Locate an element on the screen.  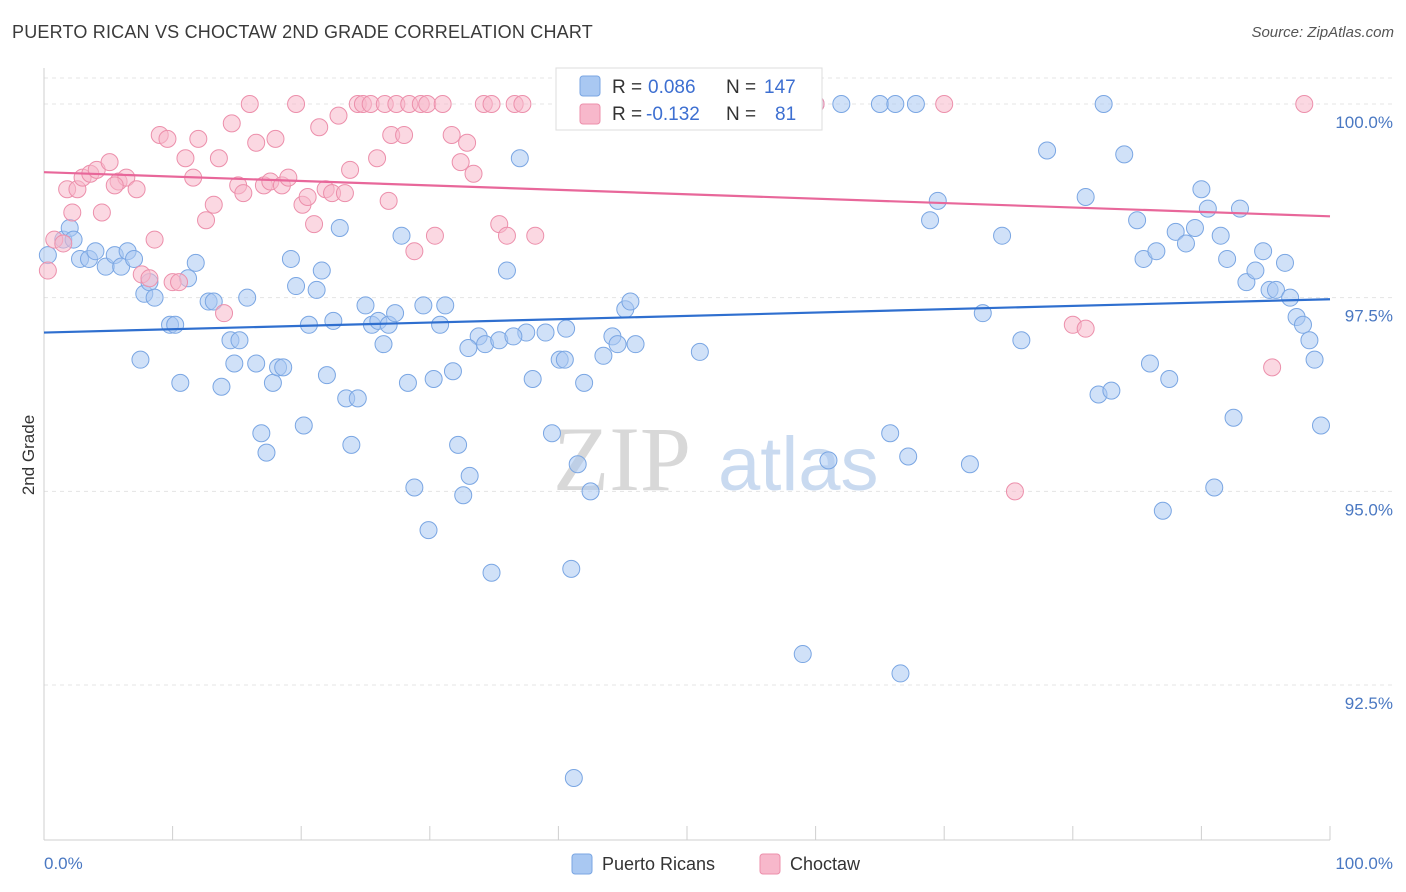
legend-r-value-1: 0.086 is located at coordinates (672, 87).